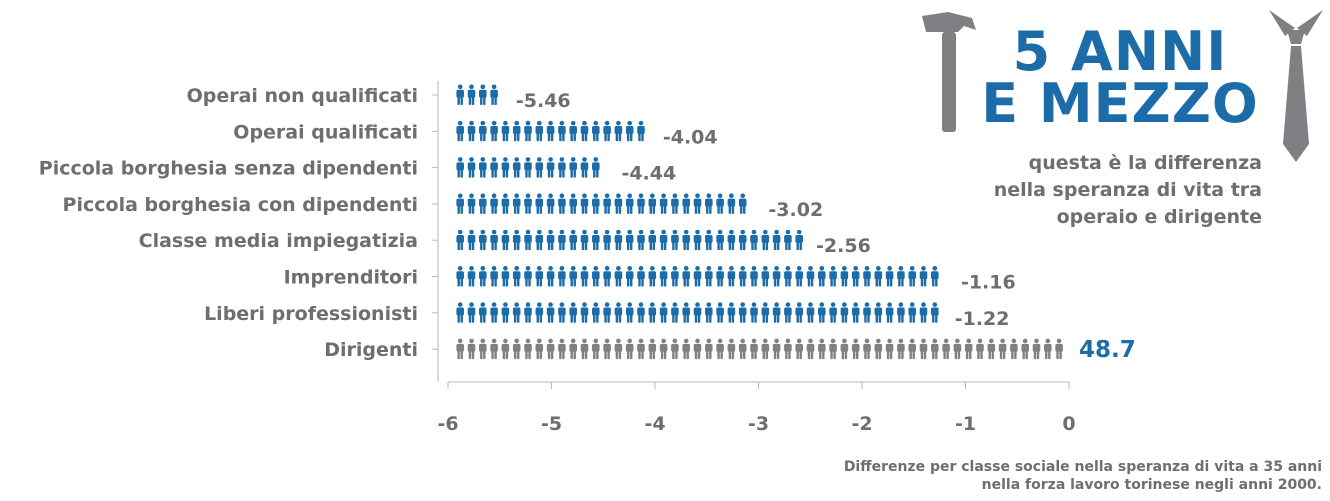 The image size is (1330, 501). What do you see at coordinates (648, 174) in the screenshot?
I see `value-label: -4.44` at bounding box center [648, 174].